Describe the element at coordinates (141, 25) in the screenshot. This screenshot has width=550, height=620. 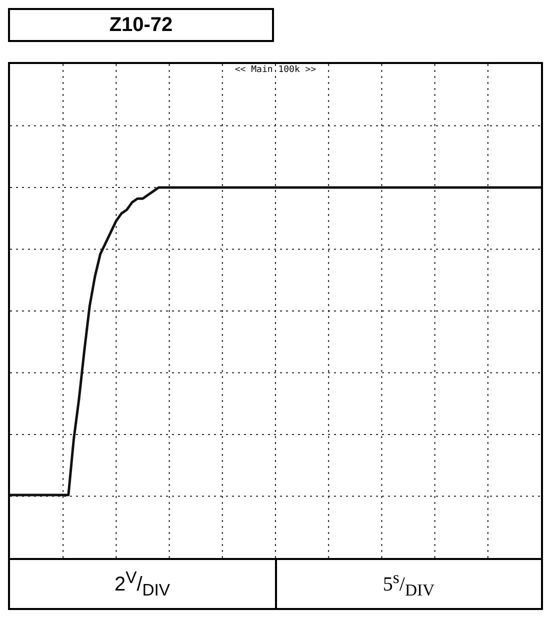
I see `chart-title: Z10-72` at that location.